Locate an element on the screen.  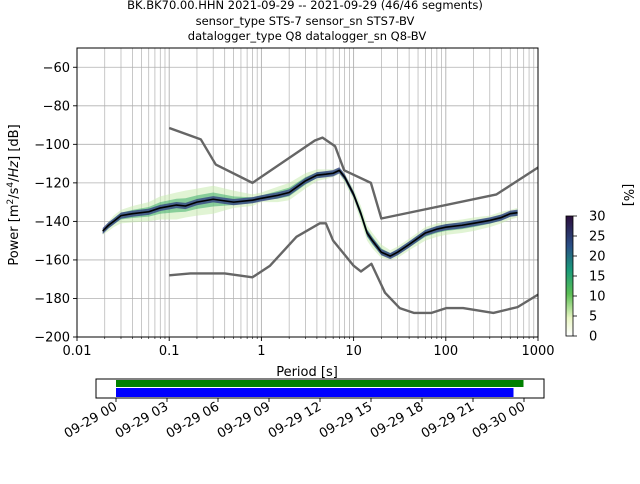
psd-coverage-bar is located at coordinates (315, 392).